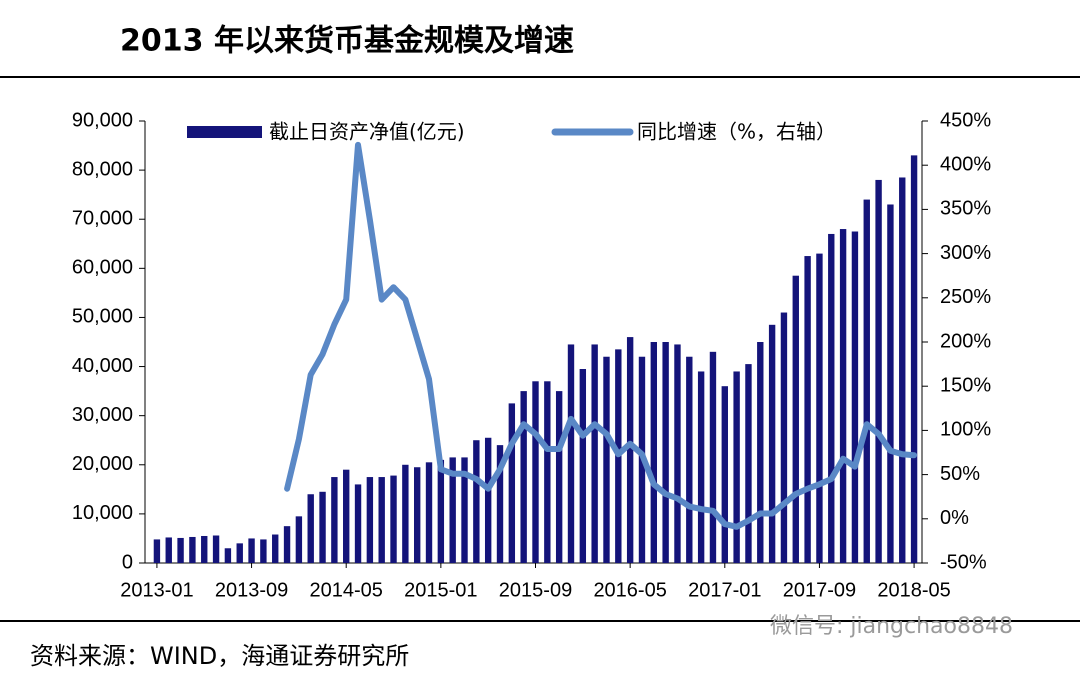  I want to click on chart-title: 2013 年以来货币基金规模及增速, so click(347, 41).